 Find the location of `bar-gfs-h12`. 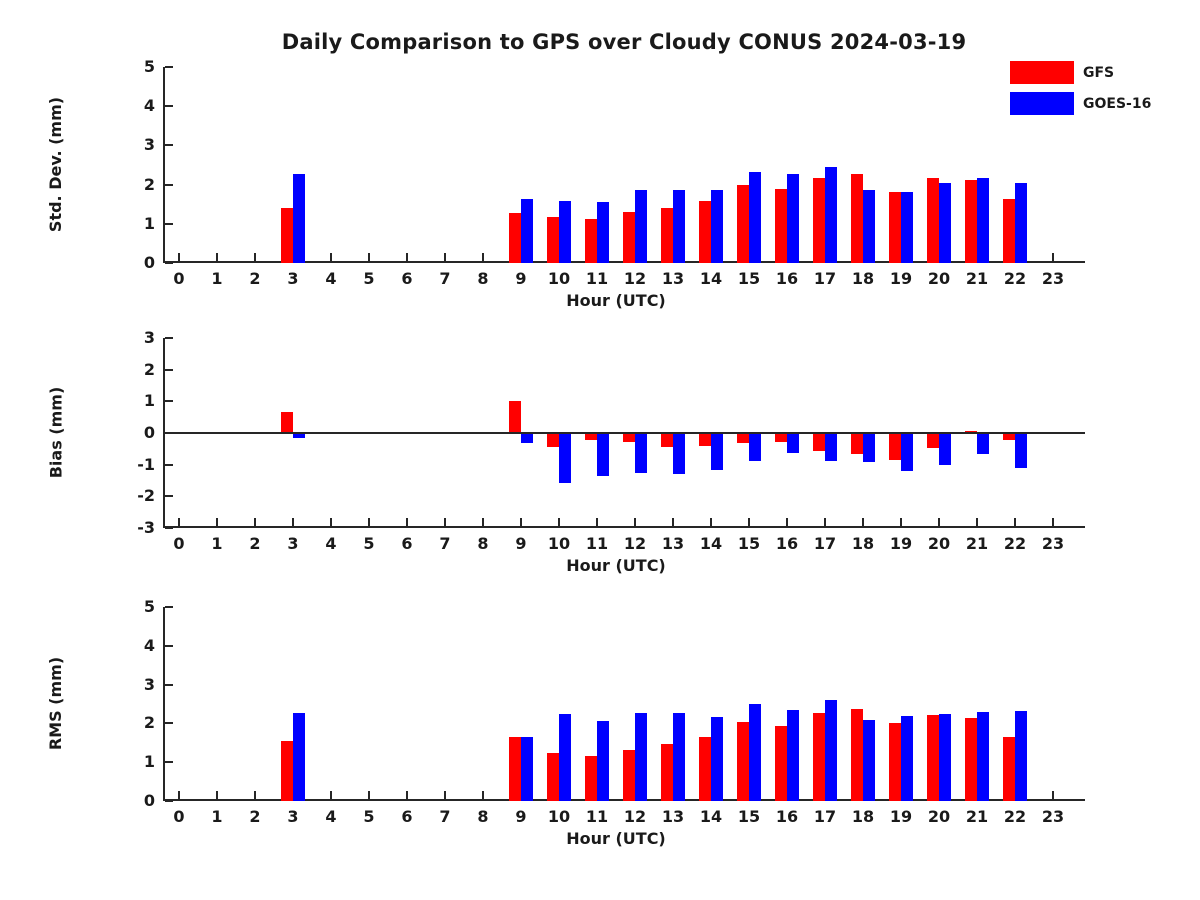

bar-gfs-h12 is located at coordinates (629, 775).